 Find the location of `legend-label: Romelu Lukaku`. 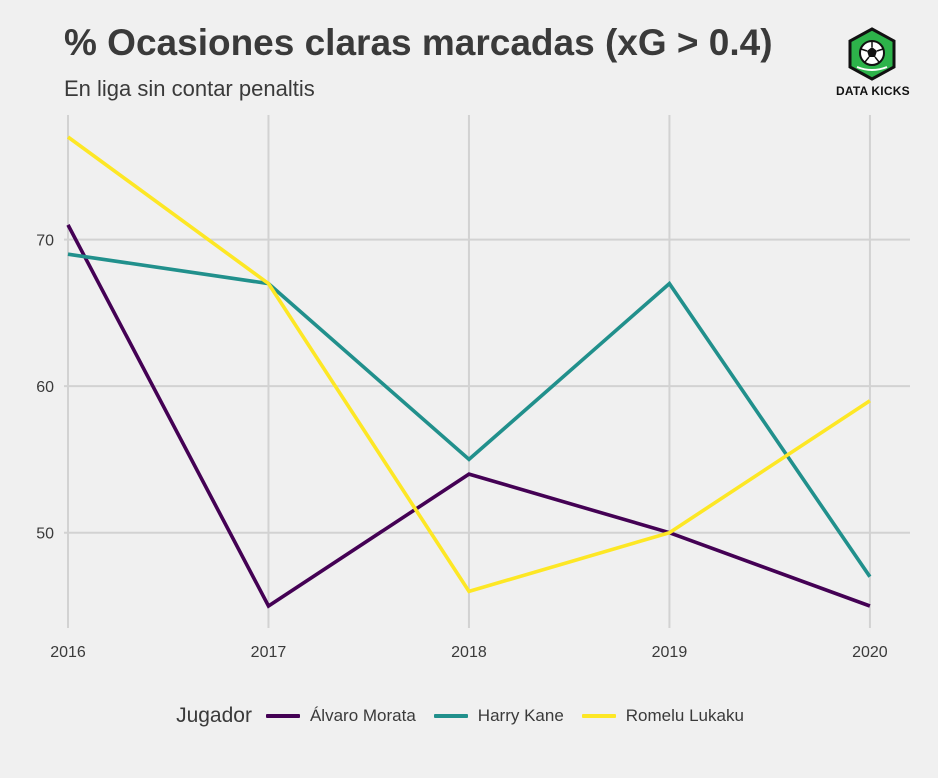

legend-label: Romelu Lukaku is located at coordinates (684, 715).